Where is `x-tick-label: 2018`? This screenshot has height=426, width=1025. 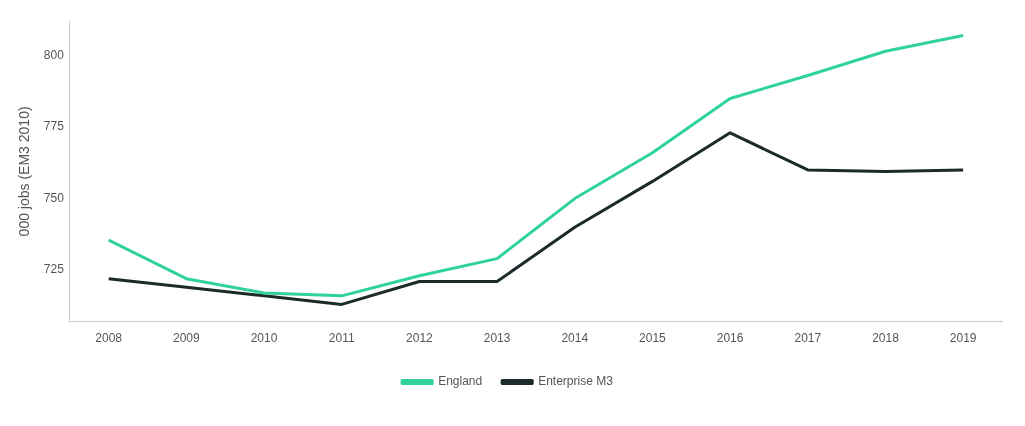 x-tick-label: 2018 is located at coordinates (886, 338).